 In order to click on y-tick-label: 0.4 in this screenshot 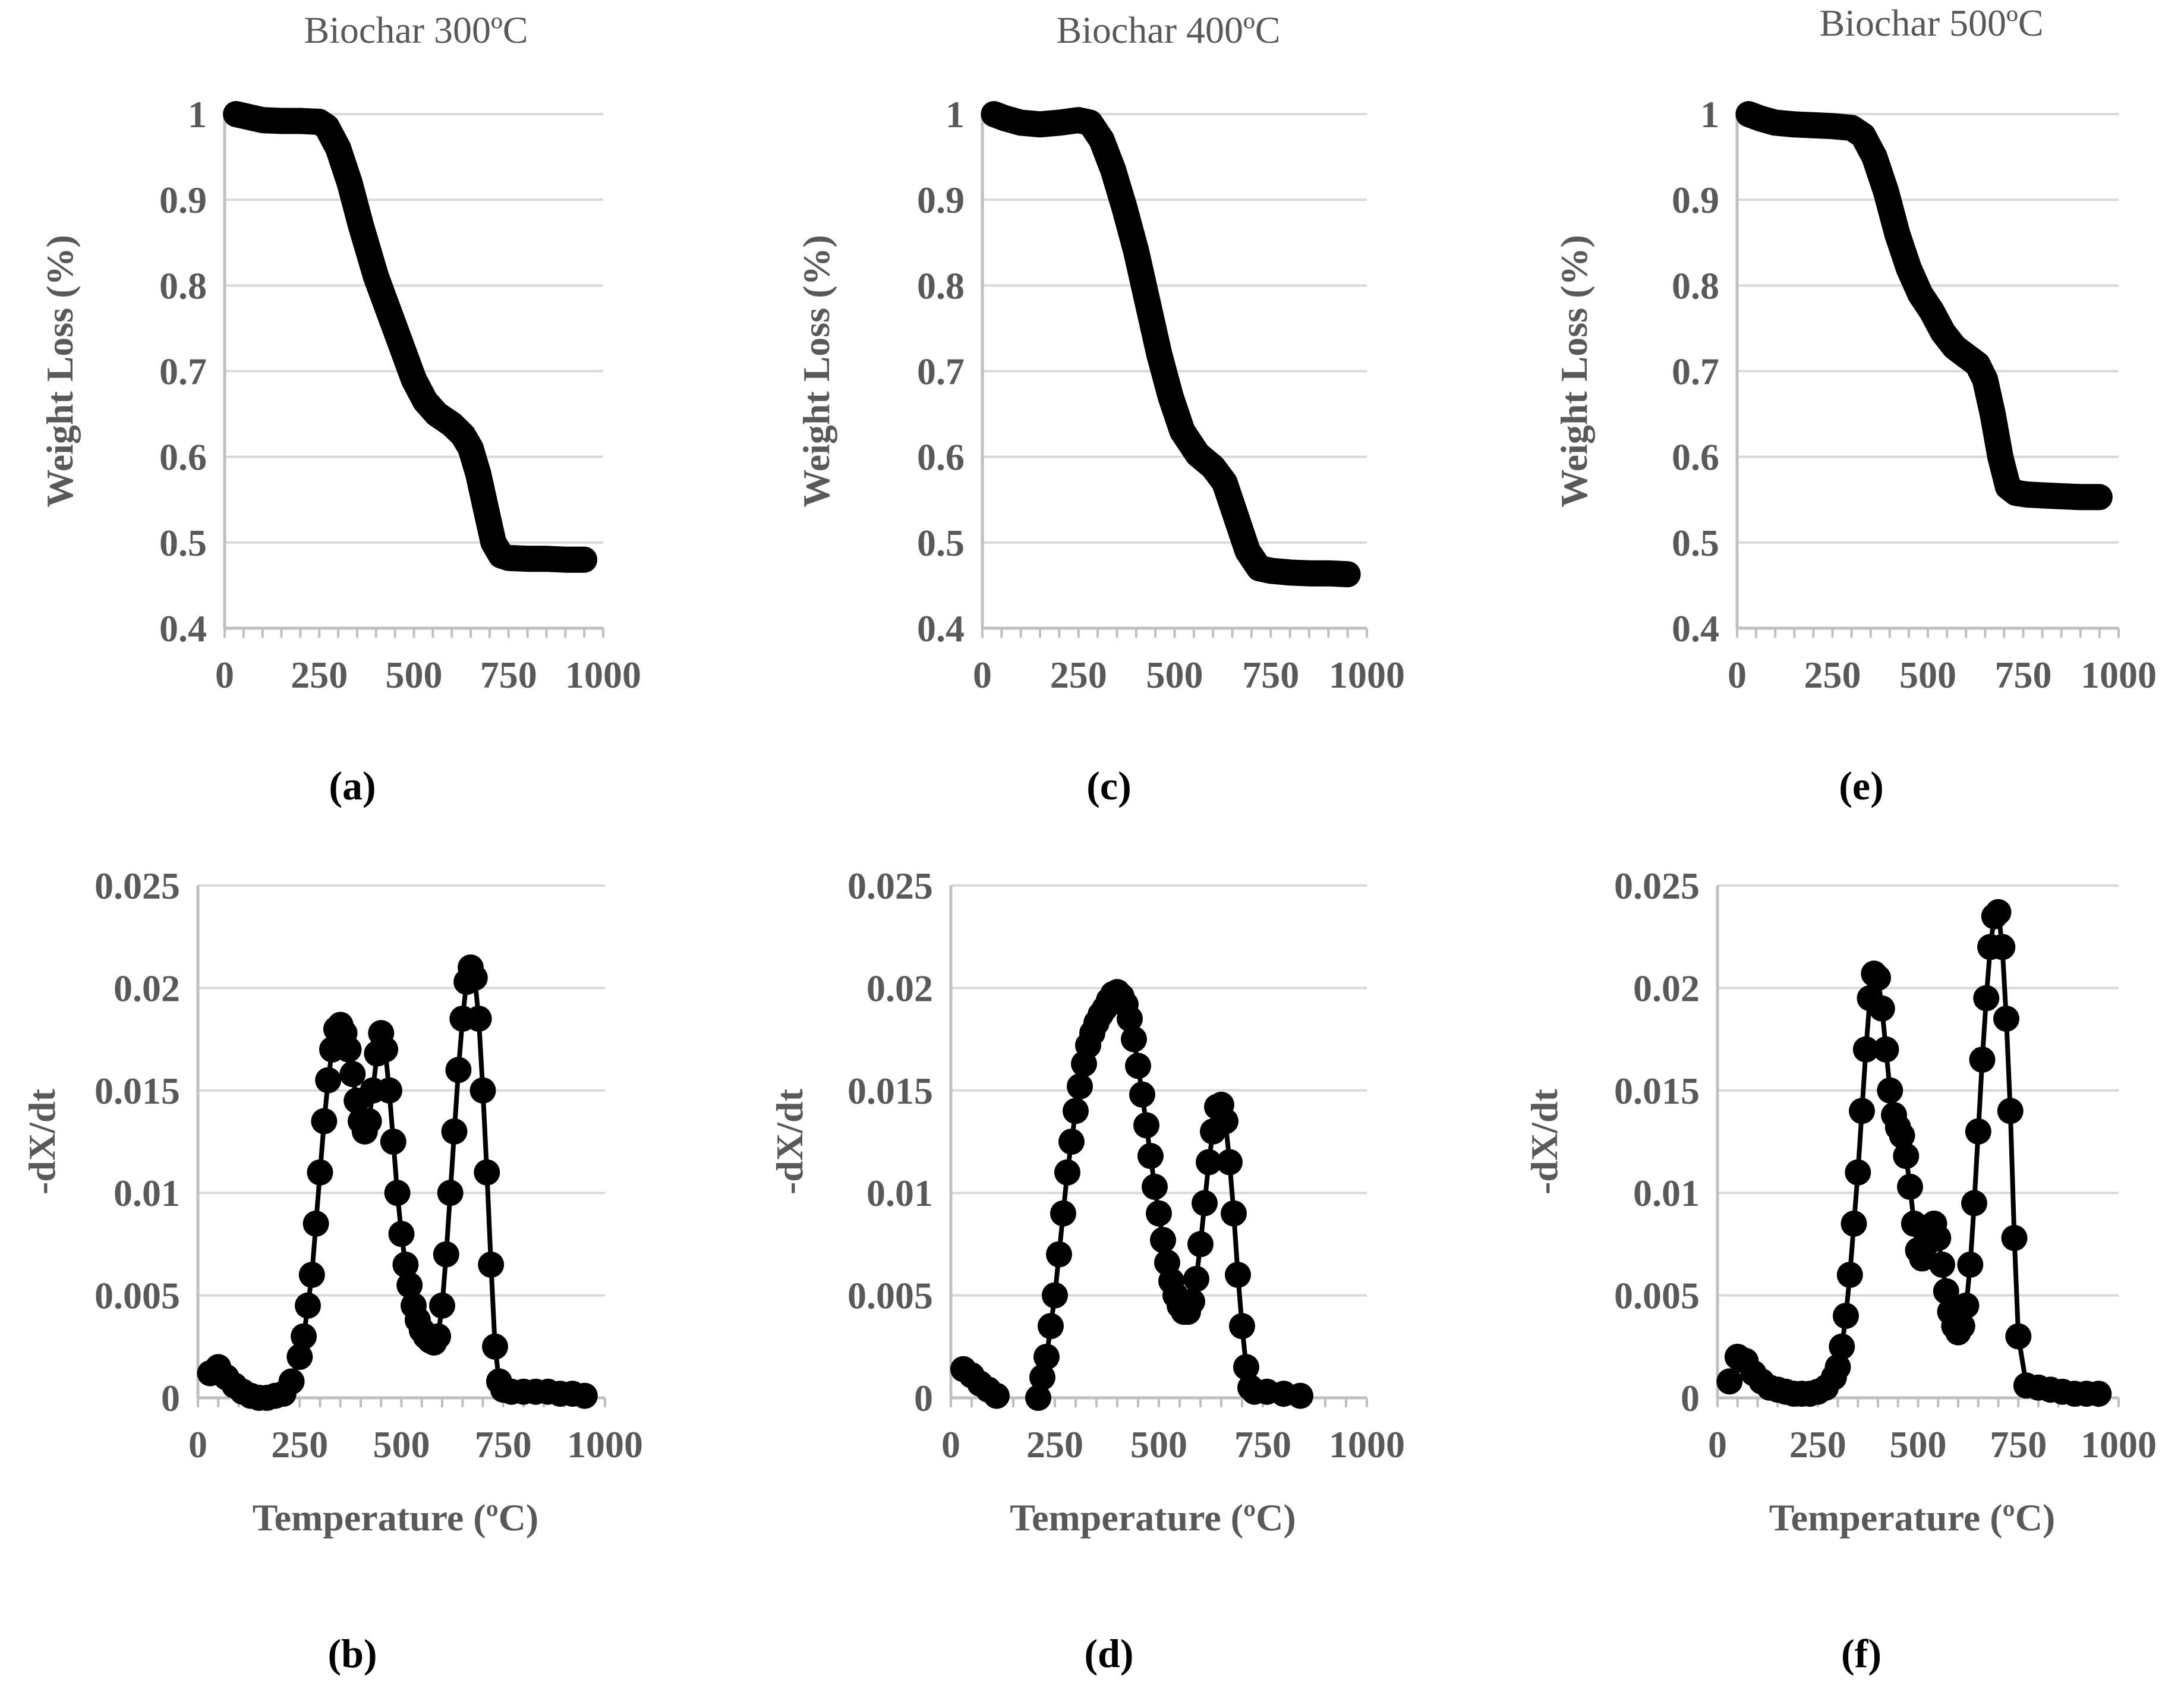, I will do `click(183, 628)`.